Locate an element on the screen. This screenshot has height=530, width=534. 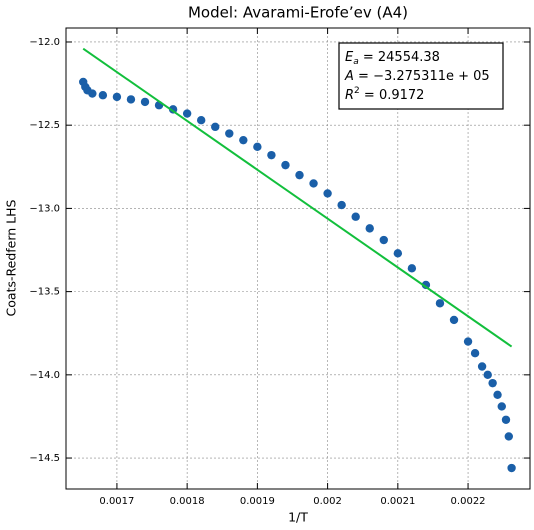
x-tick-label: 0.0021 is located at coordinates (397, 501).